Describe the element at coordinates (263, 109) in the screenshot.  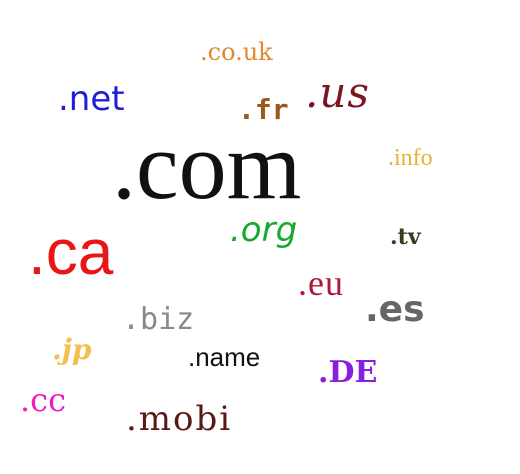
I see `domain-fr: .fr` at that location.